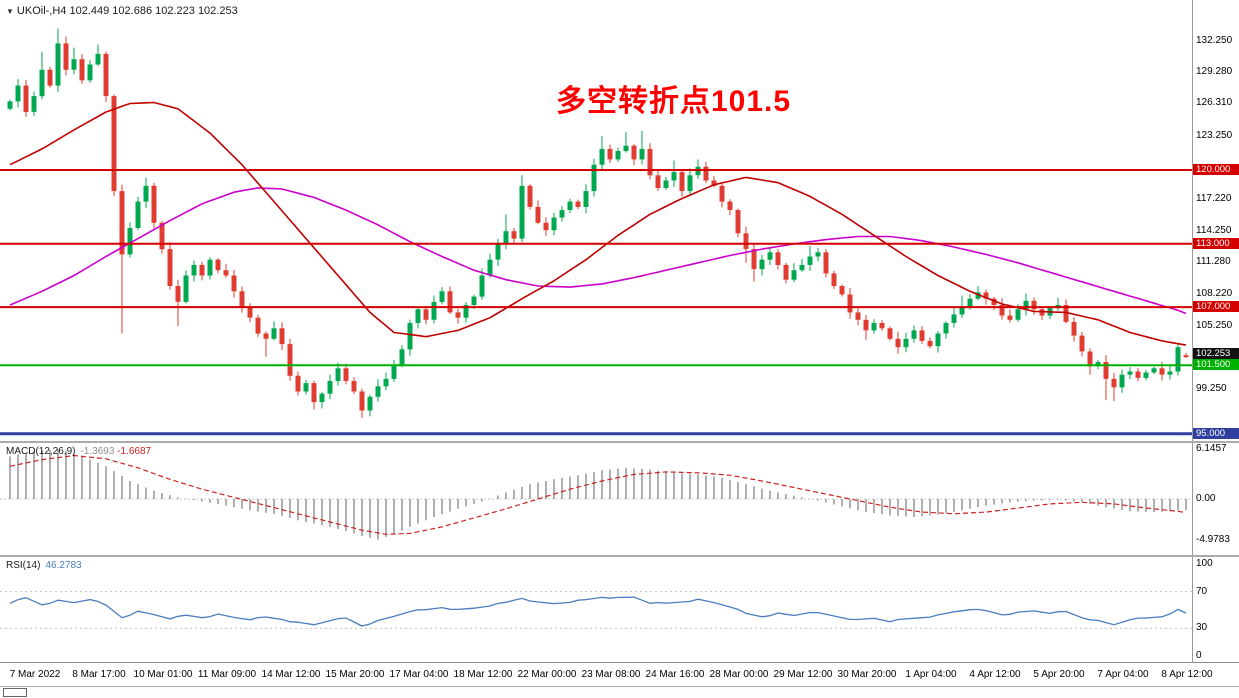 The image size is (1239, 698). What do you see at coordinates (1216, 243) in the screenshot?
I see `price-level-badge: 113.000` at bounding box center [1216, 243].